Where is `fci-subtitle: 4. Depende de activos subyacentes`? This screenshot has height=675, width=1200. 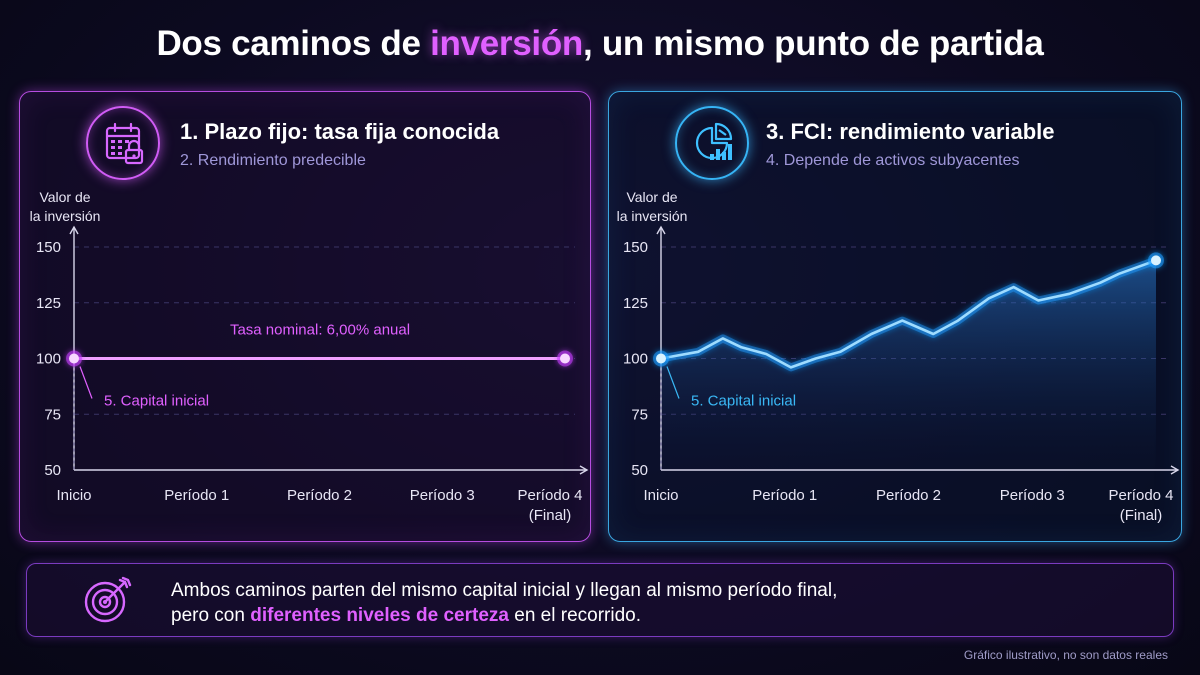
fci-subtitle: 4. Depende de activos subyacentes is located at coordinates (893, 160).